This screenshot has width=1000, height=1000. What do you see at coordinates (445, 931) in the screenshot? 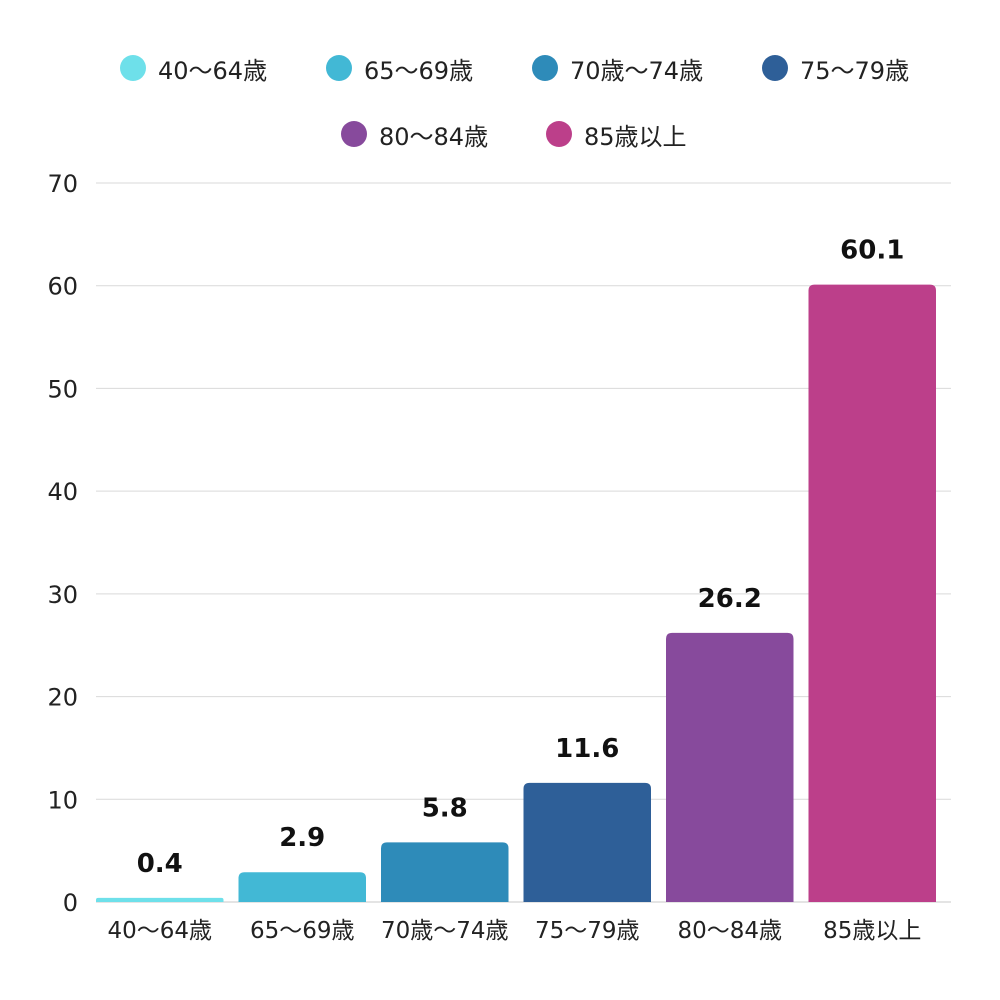
I see `x-category-label-2: 70歳〜74歳` at bounding box center [445, 931].